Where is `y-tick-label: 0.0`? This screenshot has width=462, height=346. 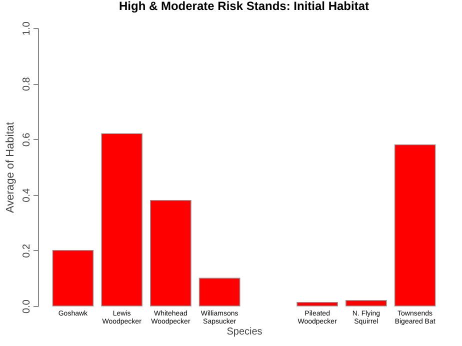
y-tick-label: 0.0 is located at coordinates (27, 306).